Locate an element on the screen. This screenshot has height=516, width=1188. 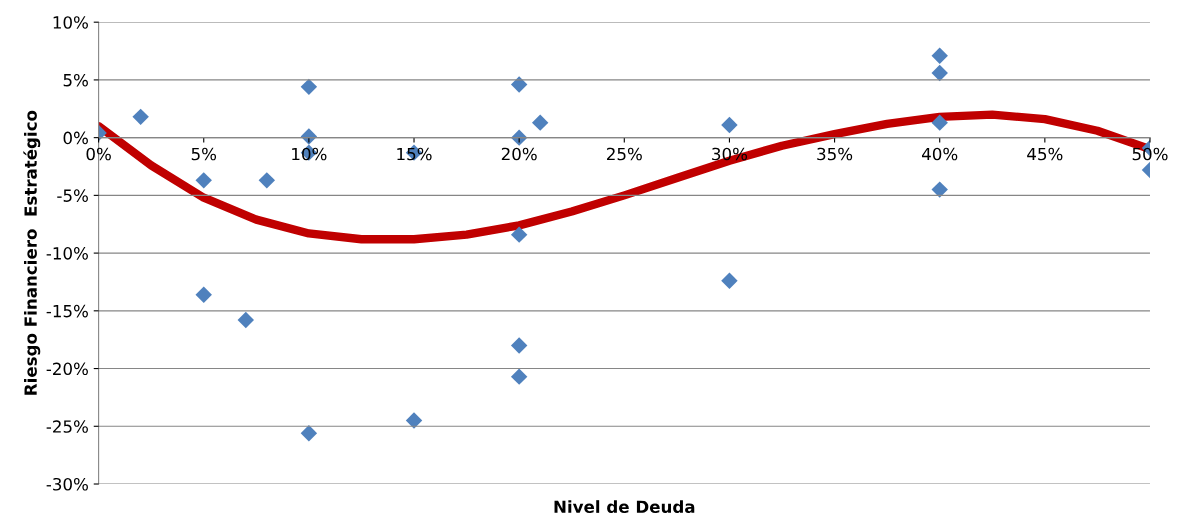
x-tick-label: 45% is located at coordinates (1045, 154).